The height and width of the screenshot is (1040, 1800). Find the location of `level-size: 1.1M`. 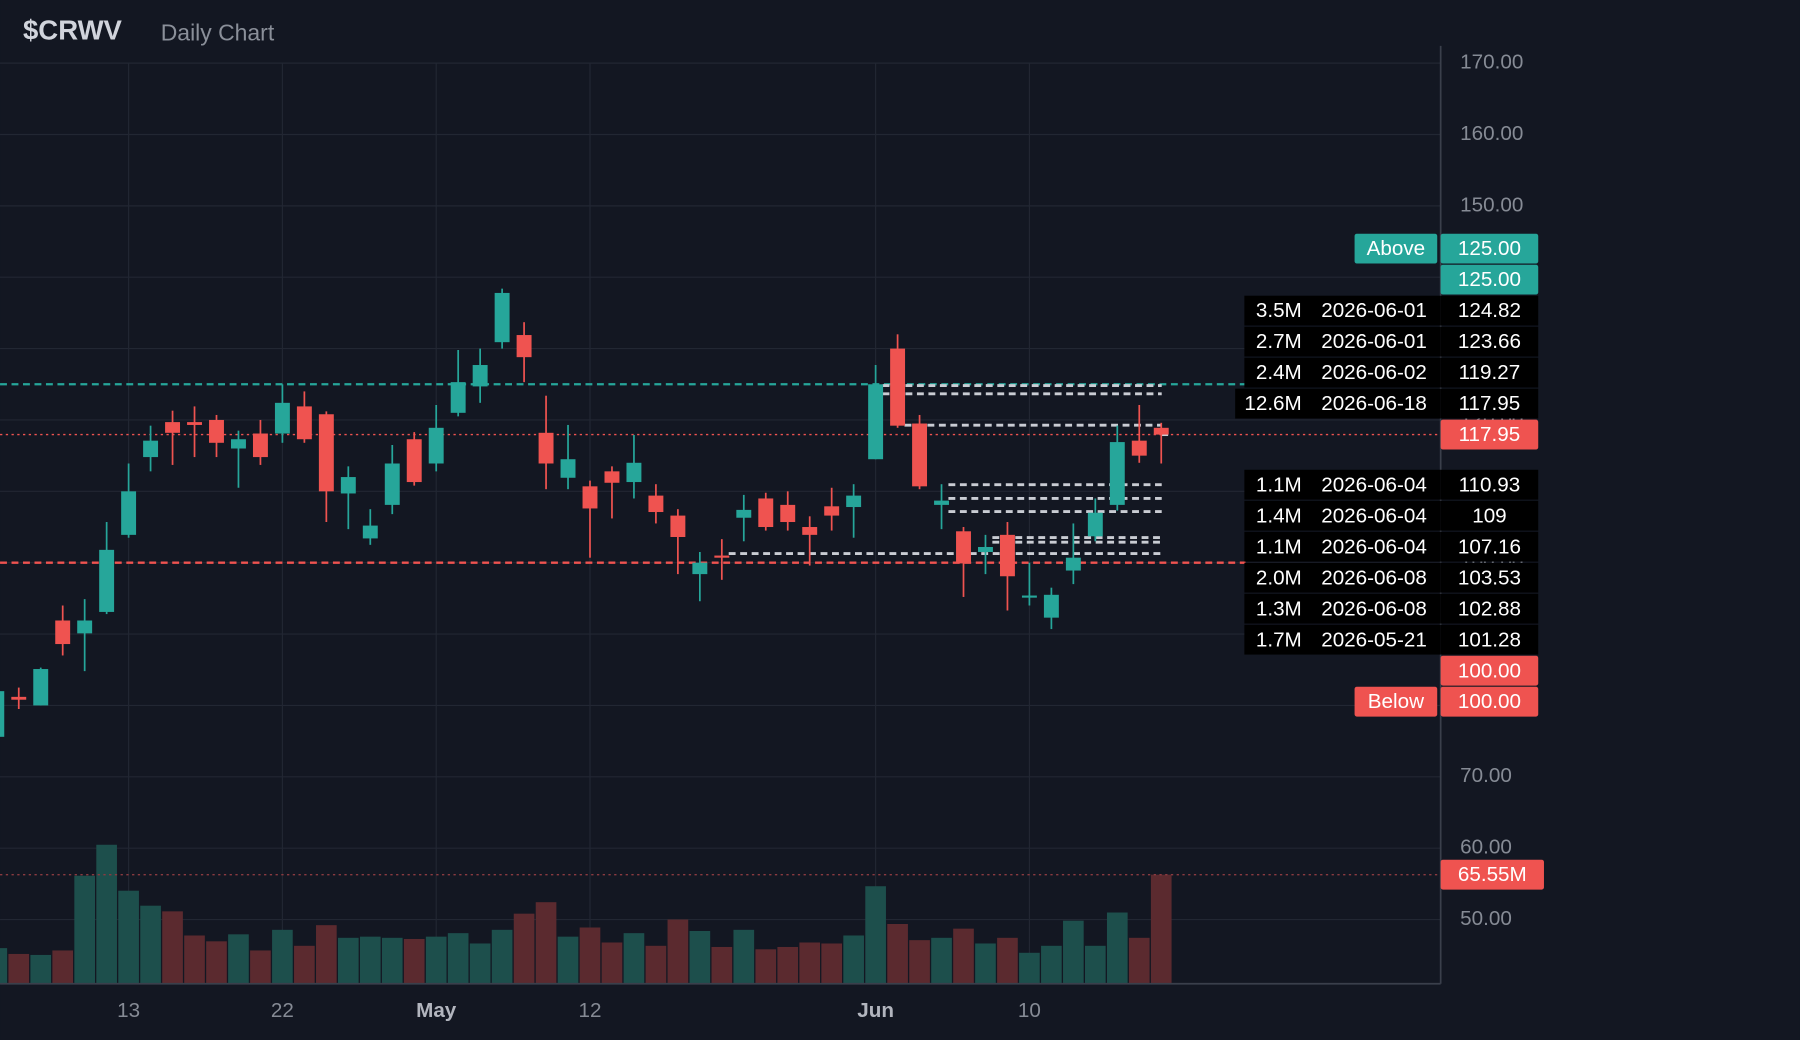

level-size: 1.1M is located at coordinates (1279, 484).